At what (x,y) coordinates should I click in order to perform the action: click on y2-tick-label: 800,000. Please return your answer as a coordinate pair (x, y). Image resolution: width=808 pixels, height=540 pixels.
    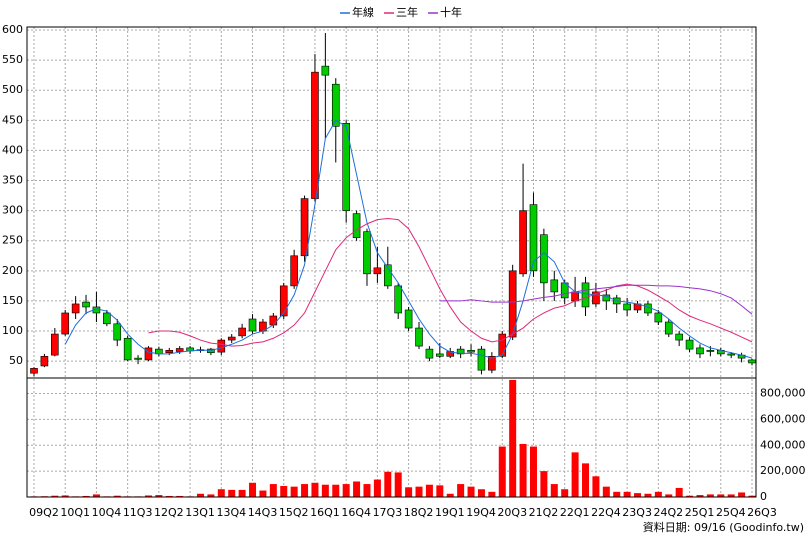
    Looking at the image, I should click on (783, 393).